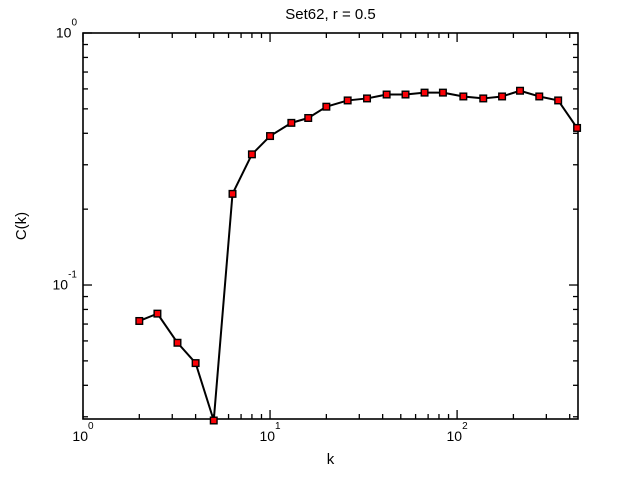  Describe the element at coordinates (21, 226) in the screenshot. I see `y-axis-label: C(k)` at that location.